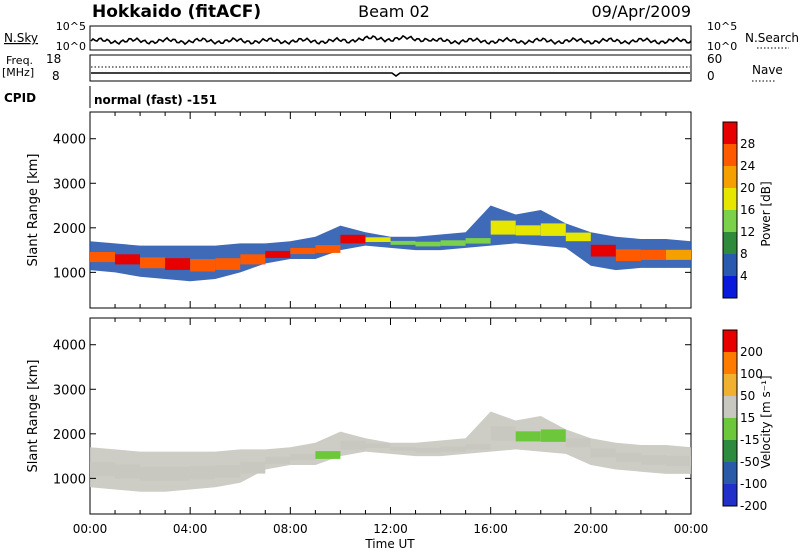 The width and height of the screenshot is (800, 554). Describe the element at coordinates (18, 72) in the screenshot. I see `freq-units: [MHz]` at that location.